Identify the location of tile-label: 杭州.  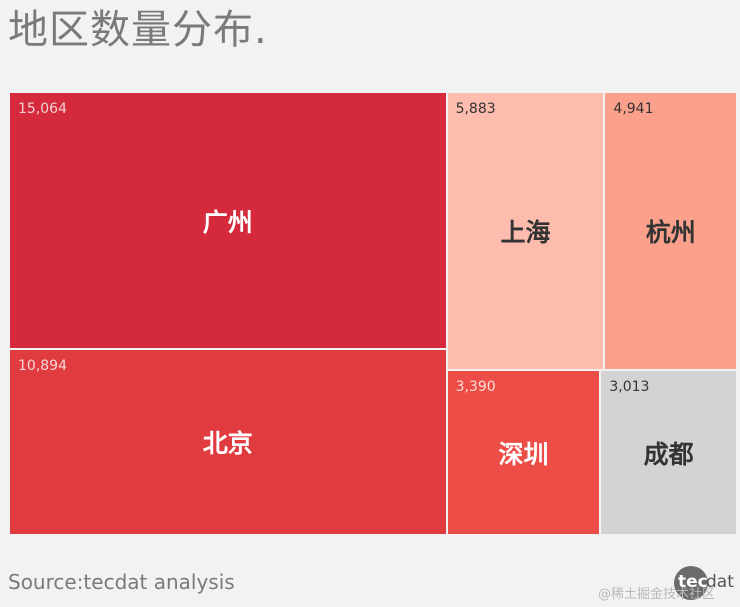
(670, 233).